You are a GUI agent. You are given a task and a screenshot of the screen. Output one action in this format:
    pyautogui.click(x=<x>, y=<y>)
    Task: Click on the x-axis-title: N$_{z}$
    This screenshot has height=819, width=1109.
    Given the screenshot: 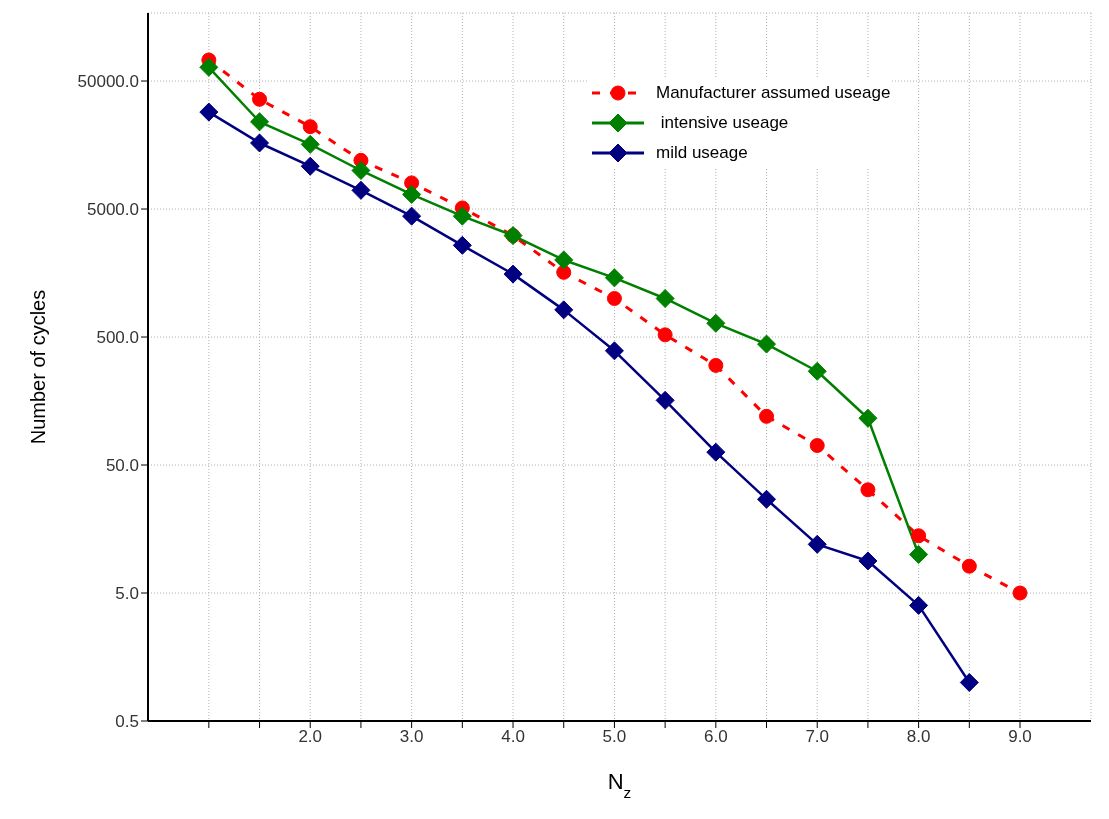 What is the action you would take?
    pyautogui.click(x=619, y=785)
    